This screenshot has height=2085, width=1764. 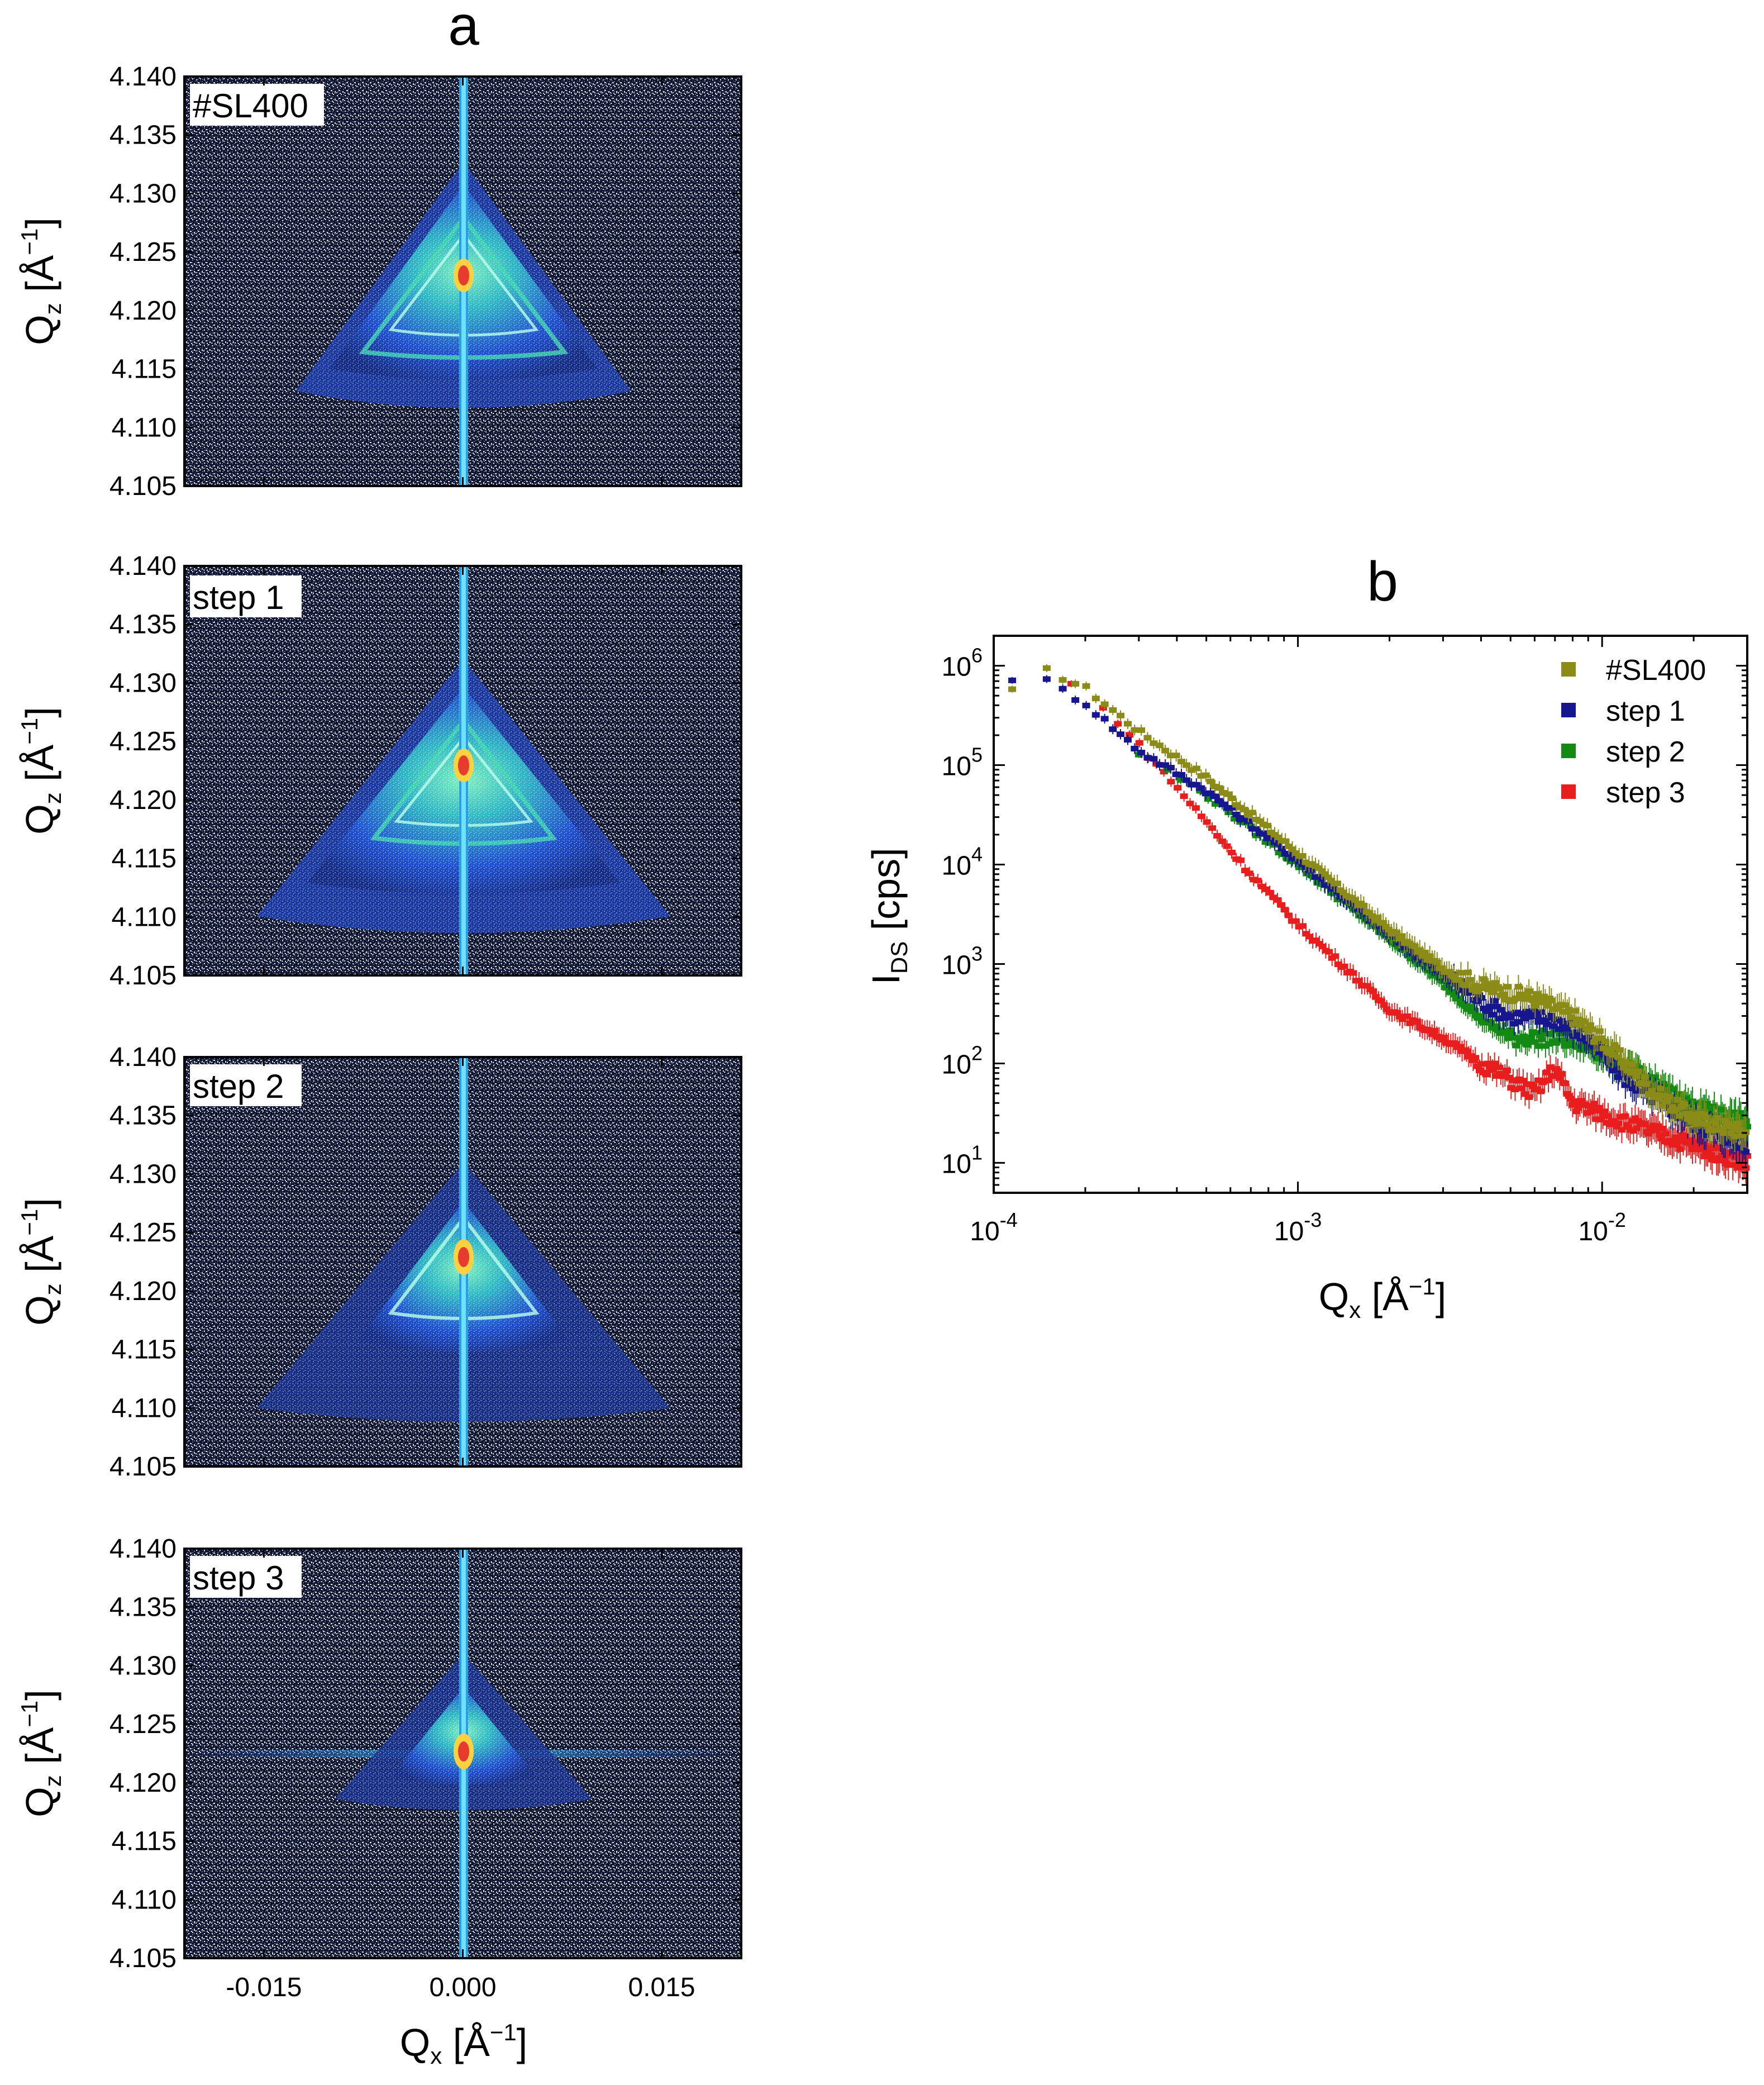 What do you see at coordinates (143, 311) in the screenshot?
I see `map-1-y-tick-label: 4.120` at bounding box center [143, 311].